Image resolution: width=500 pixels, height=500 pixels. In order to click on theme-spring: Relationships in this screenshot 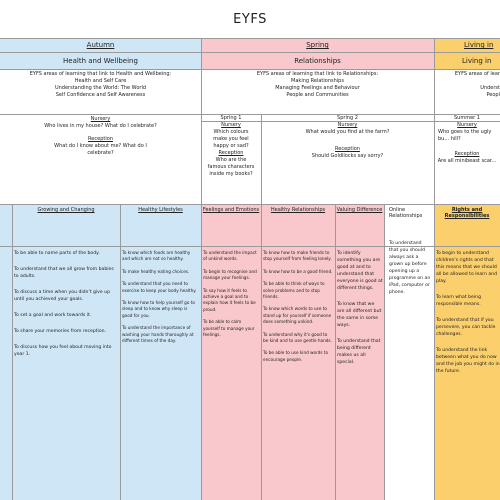, I will do `click(317, 61)`.